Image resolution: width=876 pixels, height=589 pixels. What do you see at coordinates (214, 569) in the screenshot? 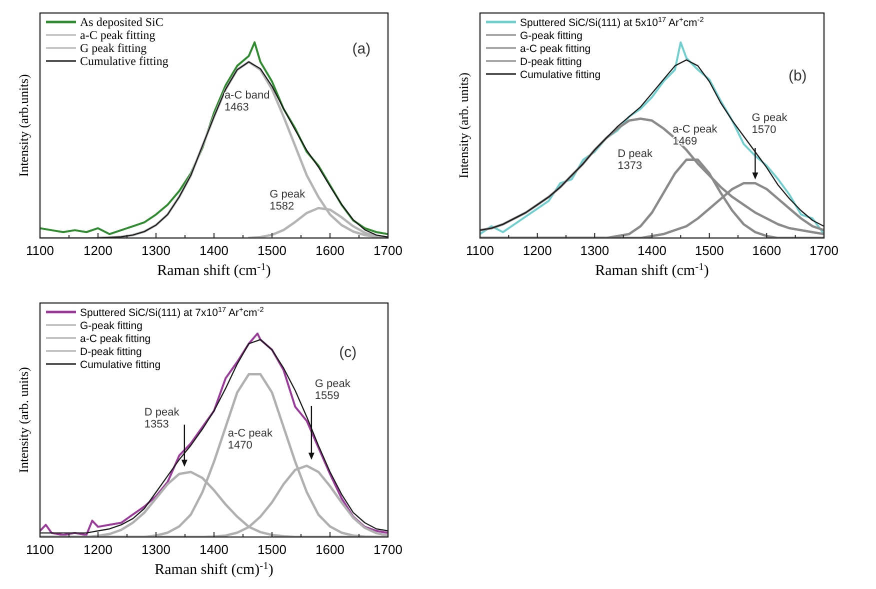
I see `x-axis-title: Raman shift (cm)$^{-1}$)` at bounding box center [214, 569].